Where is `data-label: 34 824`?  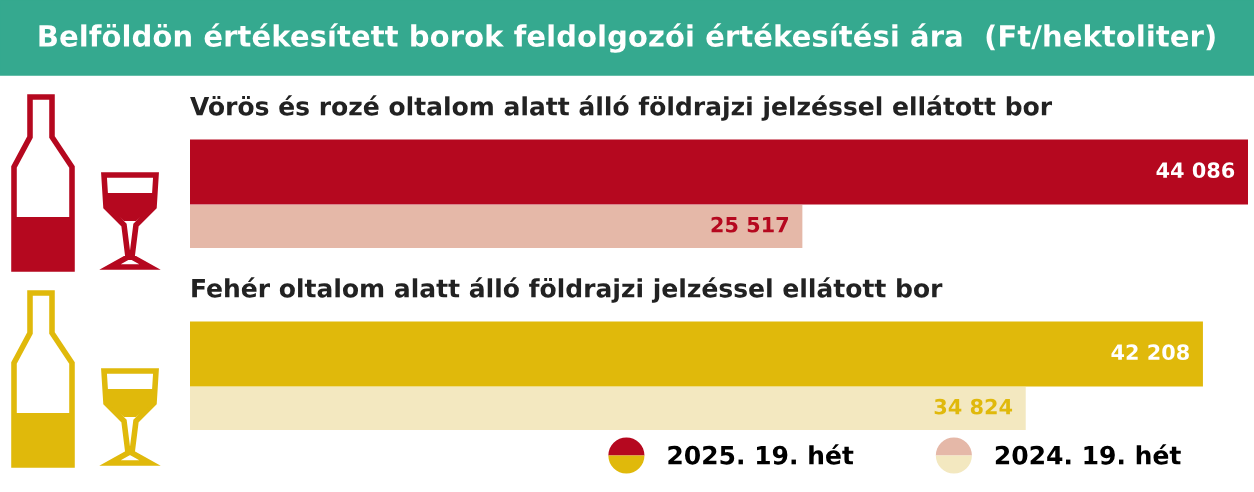
data-label: 34 824 is located at coordinates (973, 406).